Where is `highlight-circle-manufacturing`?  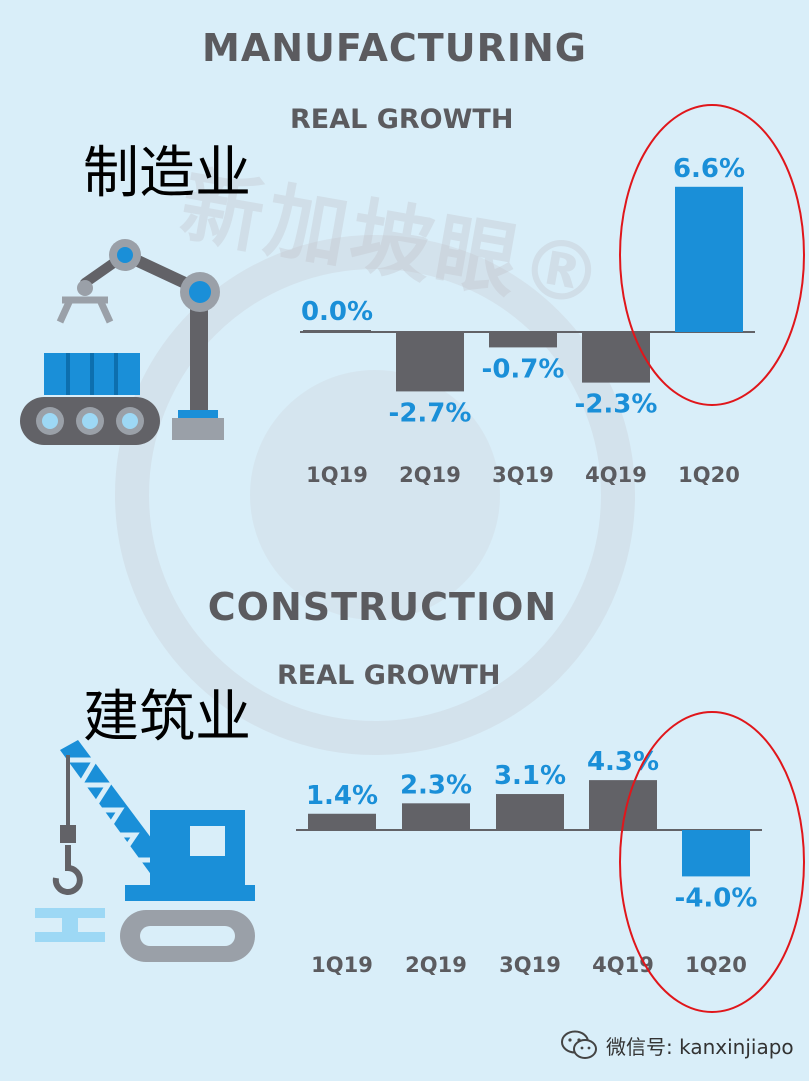 highlight-circle-manufacturing is located at coordinates (712, 255).